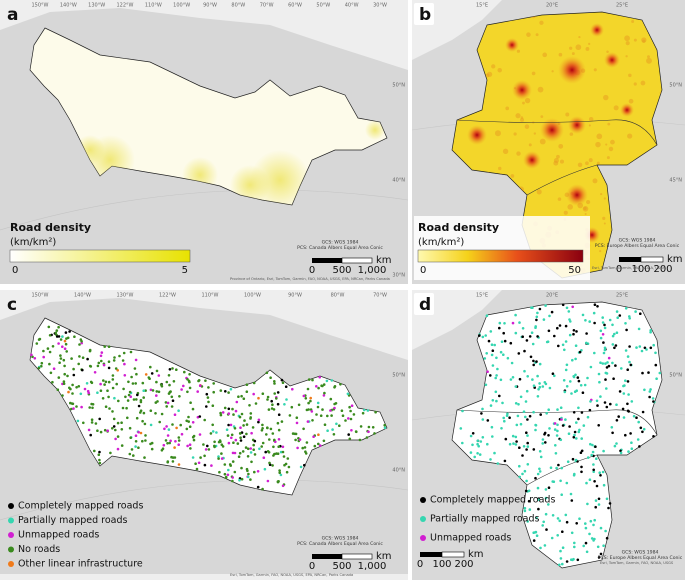 The width and height of the screenshot is (685, 580). What do you see at coordinates (39, 549) in the screenshot?
I see `legend-label: No roads` at bounding box center [39, 549].